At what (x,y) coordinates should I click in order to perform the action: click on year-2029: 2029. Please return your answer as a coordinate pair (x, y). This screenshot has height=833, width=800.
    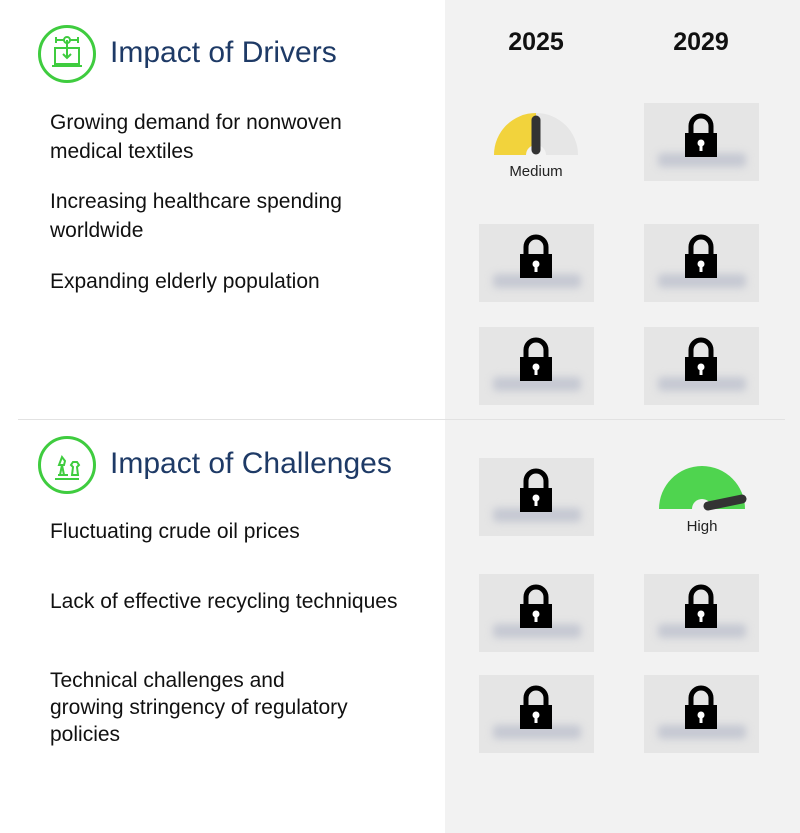
    Looking at the image, I should click on (701, 42).